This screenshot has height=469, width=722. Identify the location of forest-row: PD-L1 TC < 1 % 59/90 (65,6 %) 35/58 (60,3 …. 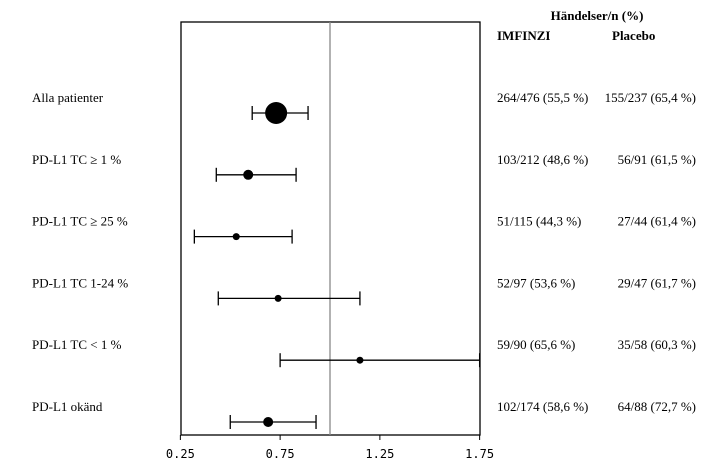
(364, 352).